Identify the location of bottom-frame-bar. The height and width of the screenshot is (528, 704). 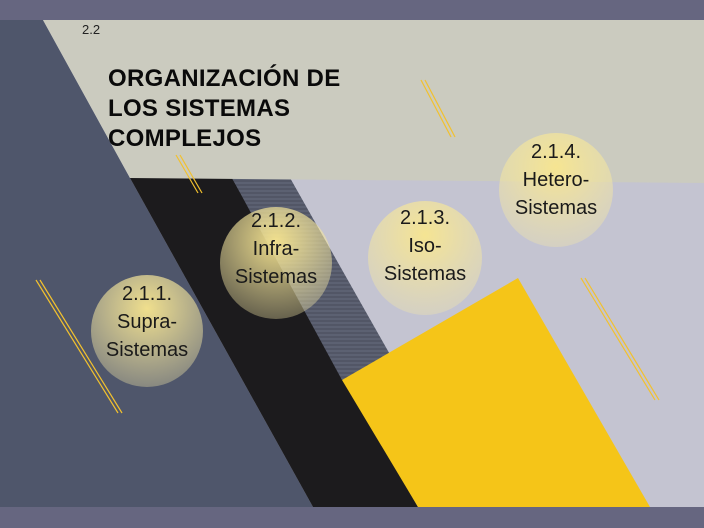
(352, 517).